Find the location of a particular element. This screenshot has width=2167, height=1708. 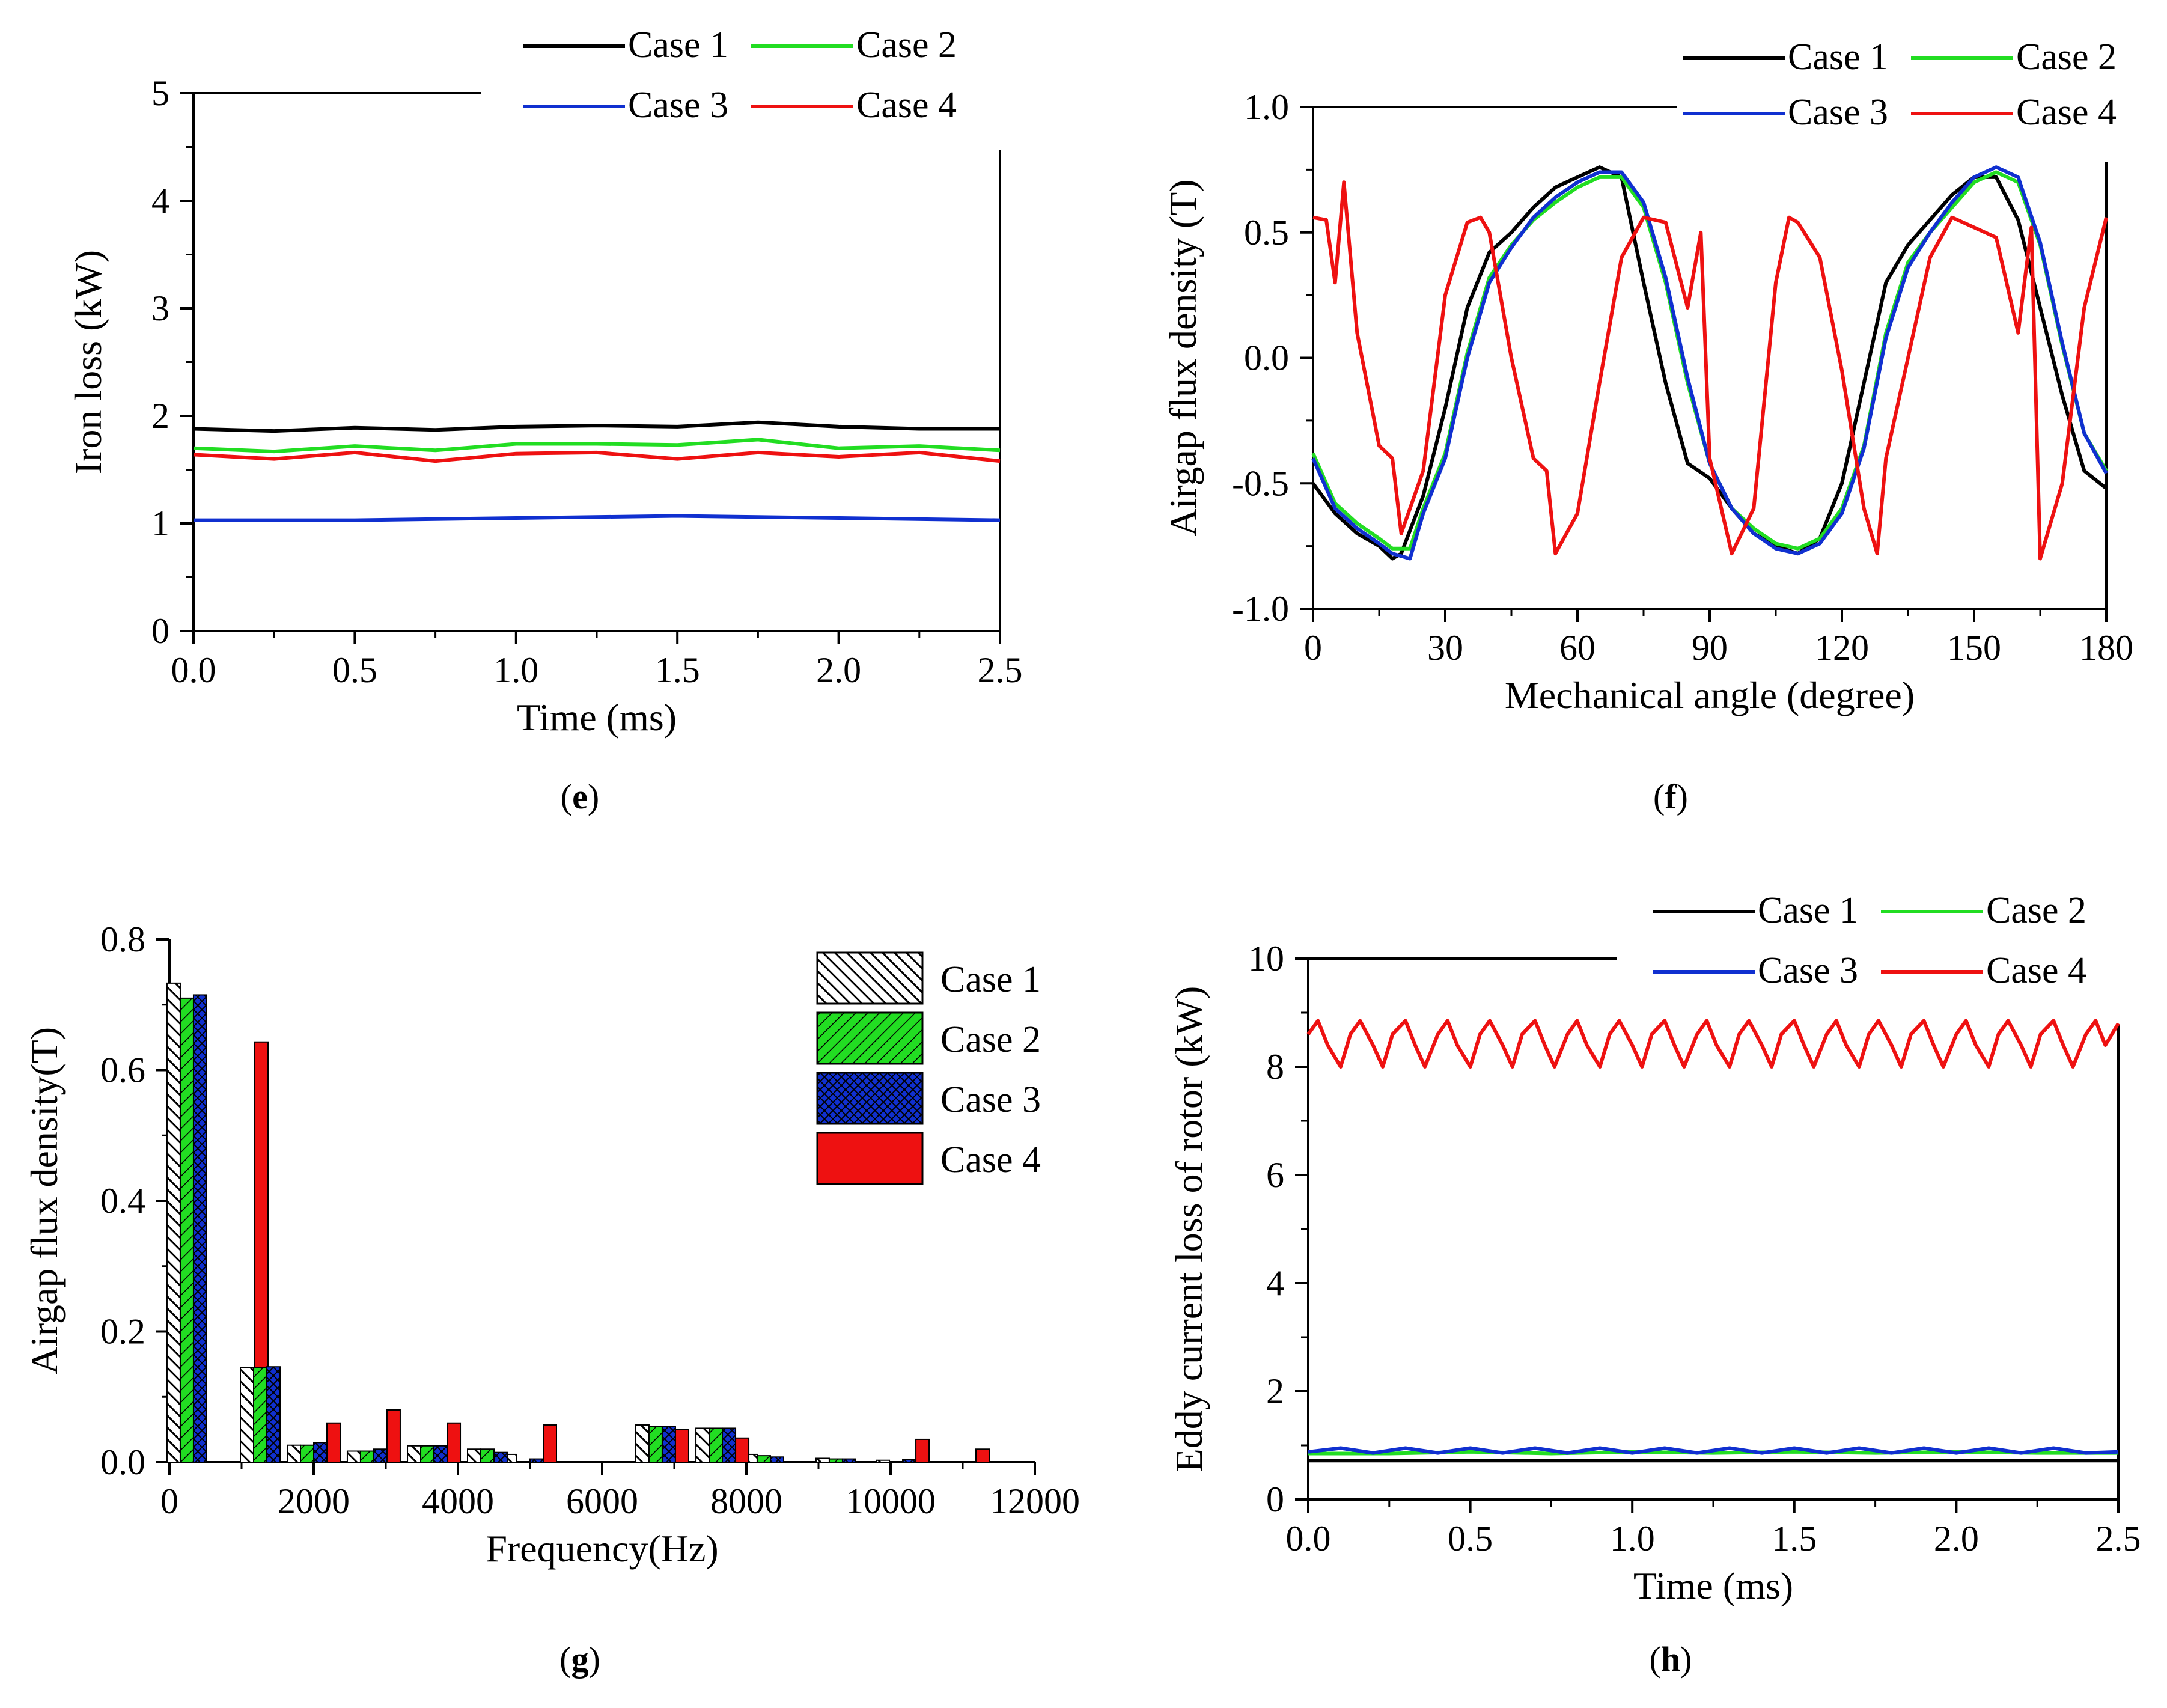

y-axis-label: Eddy current loss of rotor (kW) is located at coordinates (1189, 1229).